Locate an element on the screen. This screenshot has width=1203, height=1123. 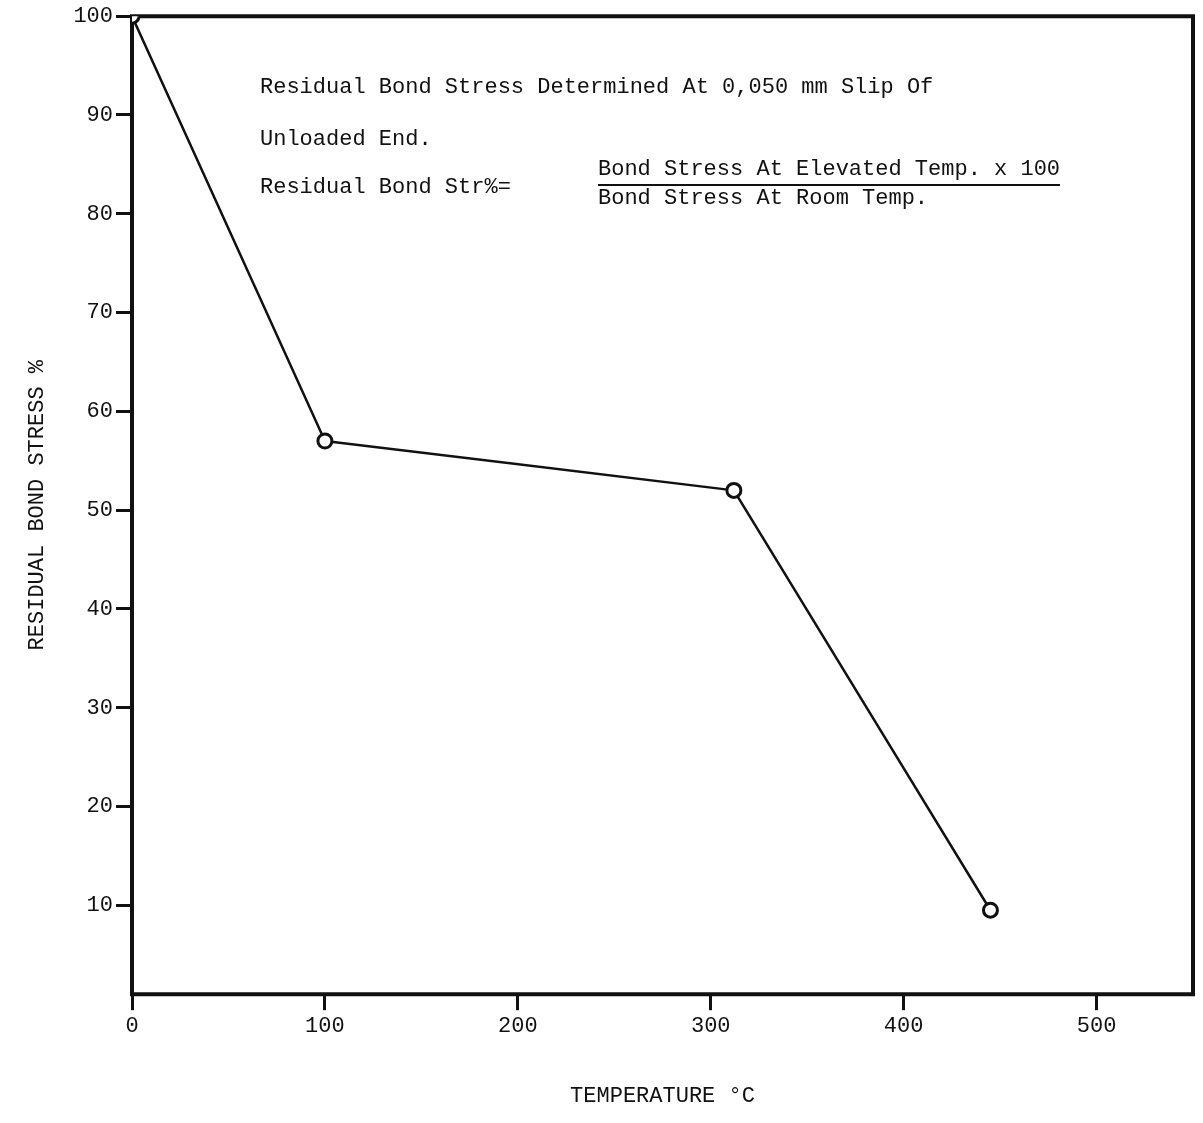
y-tick-label: 40 is located at coordinates (100, 609).